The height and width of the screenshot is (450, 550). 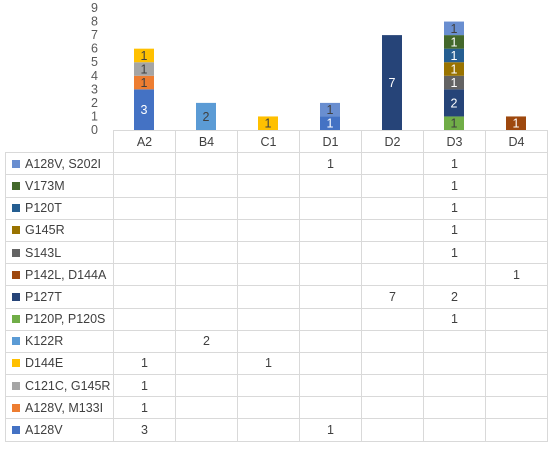 What do you see at coordinates (94, 89) in the screenshot?
I see `y-tick-label: 3` at bounding box center [94, 89].